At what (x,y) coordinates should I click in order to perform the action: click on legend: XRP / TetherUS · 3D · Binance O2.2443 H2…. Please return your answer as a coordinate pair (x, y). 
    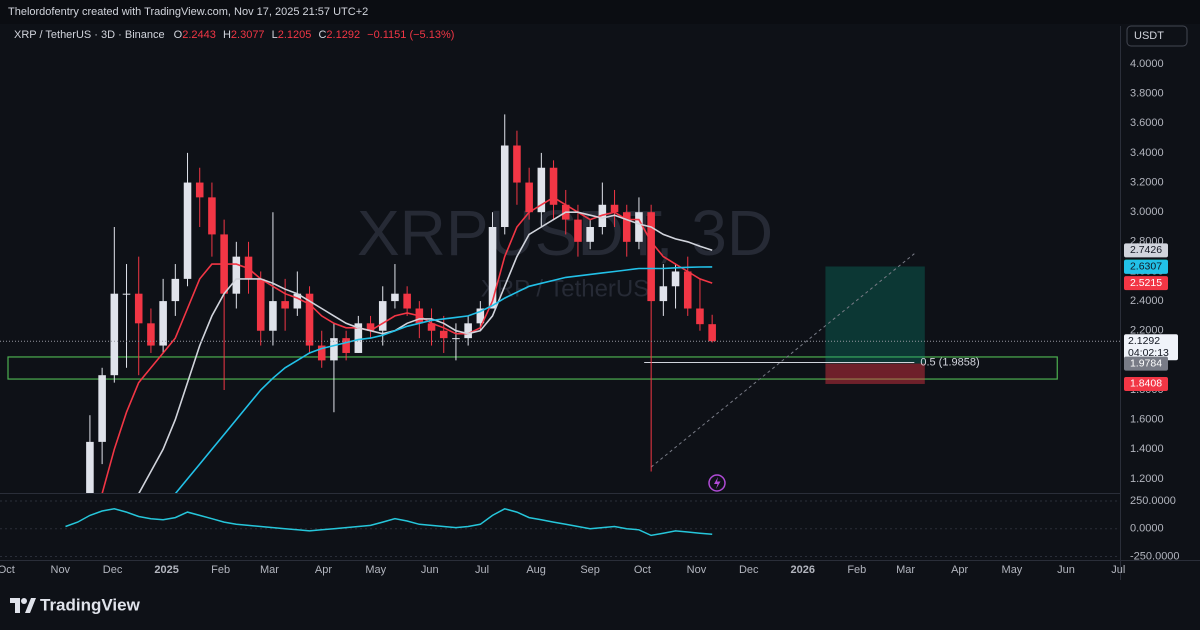
    Looking at the image, I should click on (234, 35).